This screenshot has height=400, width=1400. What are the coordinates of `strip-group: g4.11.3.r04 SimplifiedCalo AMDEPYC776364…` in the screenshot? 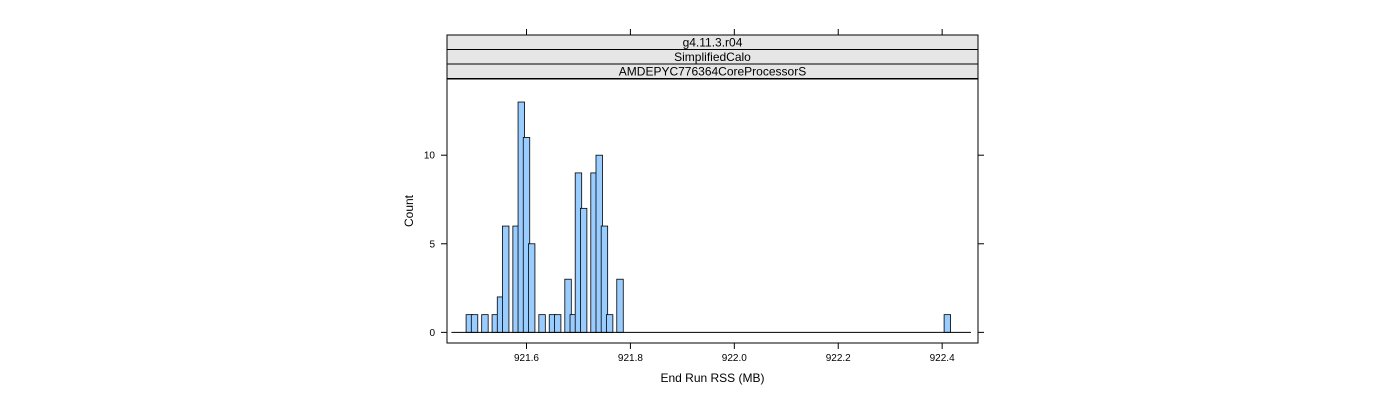 It's located at (712, 56).